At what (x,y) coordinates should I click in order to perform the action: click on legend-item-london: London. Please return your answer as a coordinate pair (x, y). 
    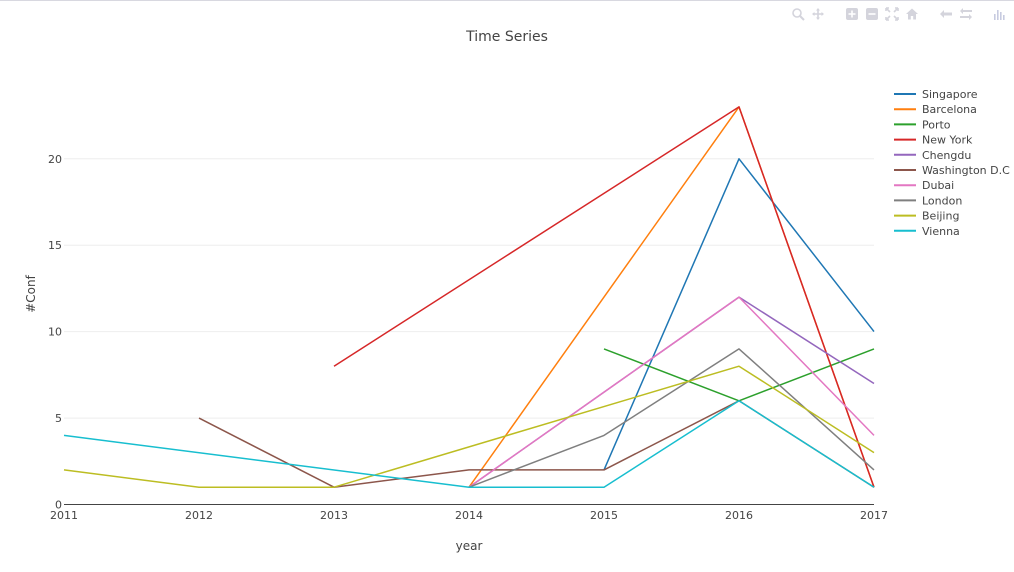
    Looking at the image, I should click on (928, 200).